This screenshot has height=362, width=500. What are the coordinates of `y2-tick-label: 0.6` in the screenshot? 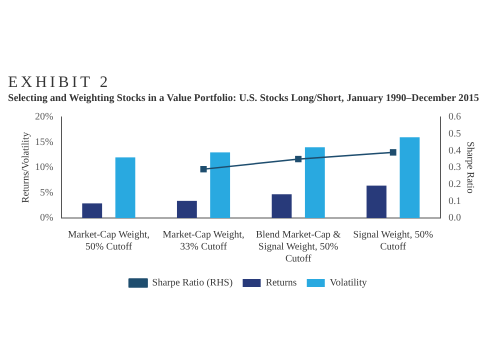 It's located at (454, 117).